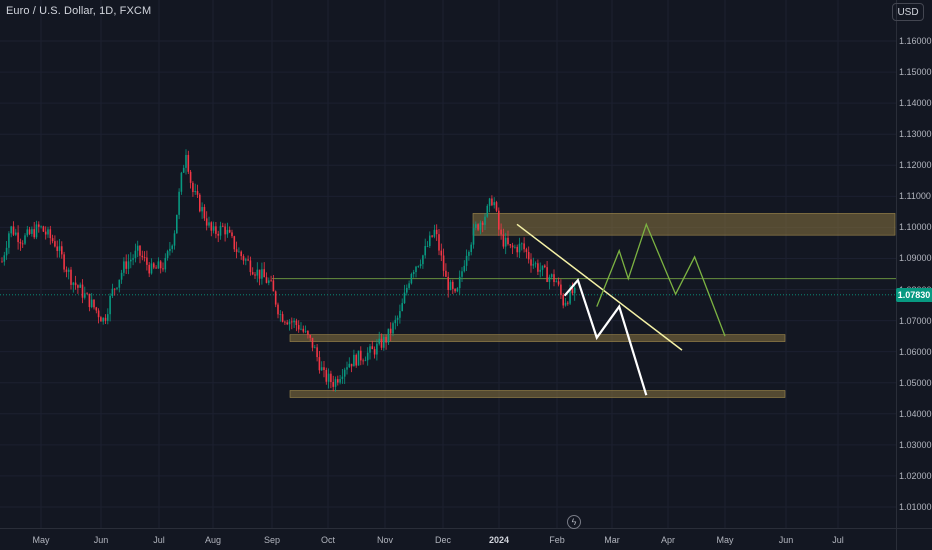  I want to click on lightning-icon: ϟ, so click(574, 522).